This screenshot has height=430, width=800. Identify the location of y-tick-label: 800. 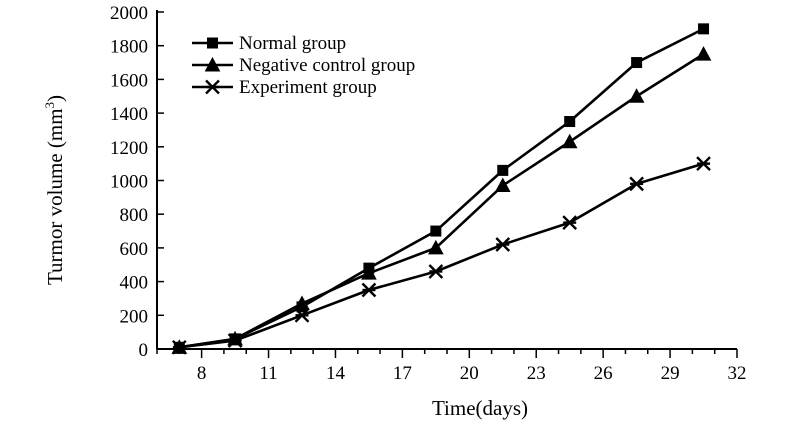
(134, 215).